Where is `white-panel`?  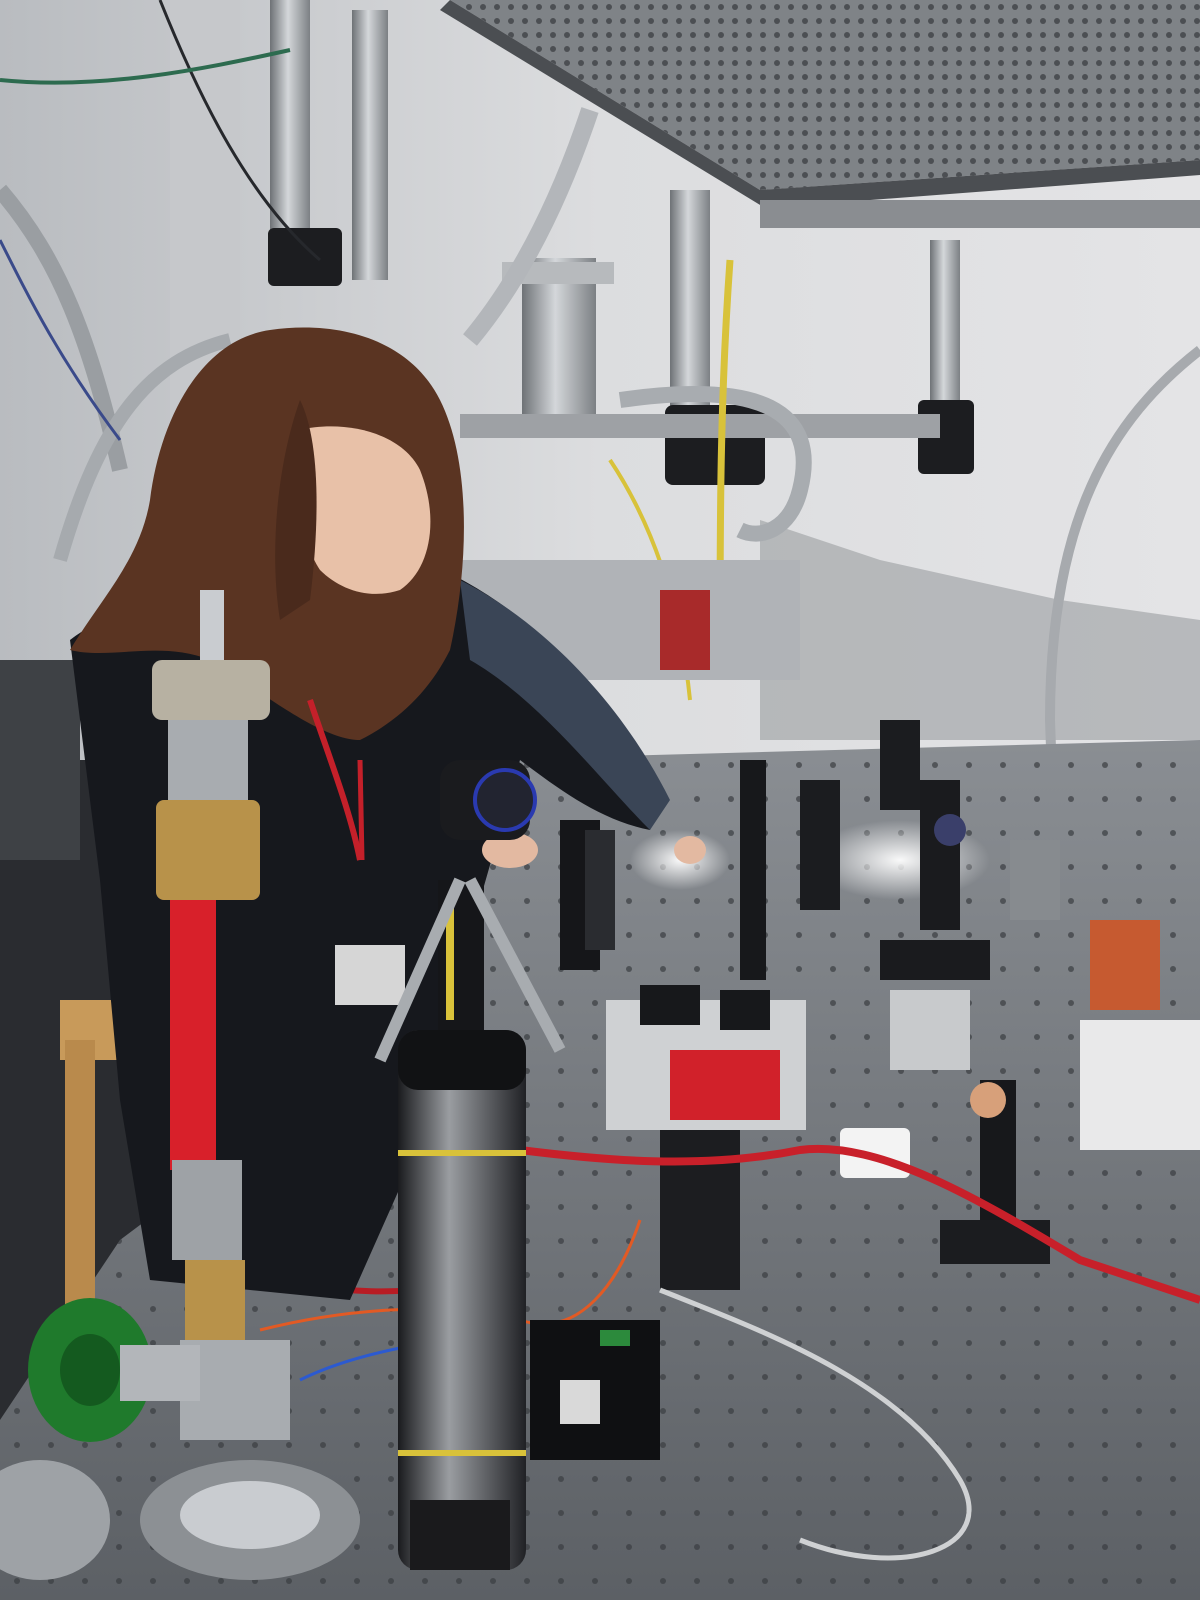
white-panel is located at coordinates (1140, 1085).